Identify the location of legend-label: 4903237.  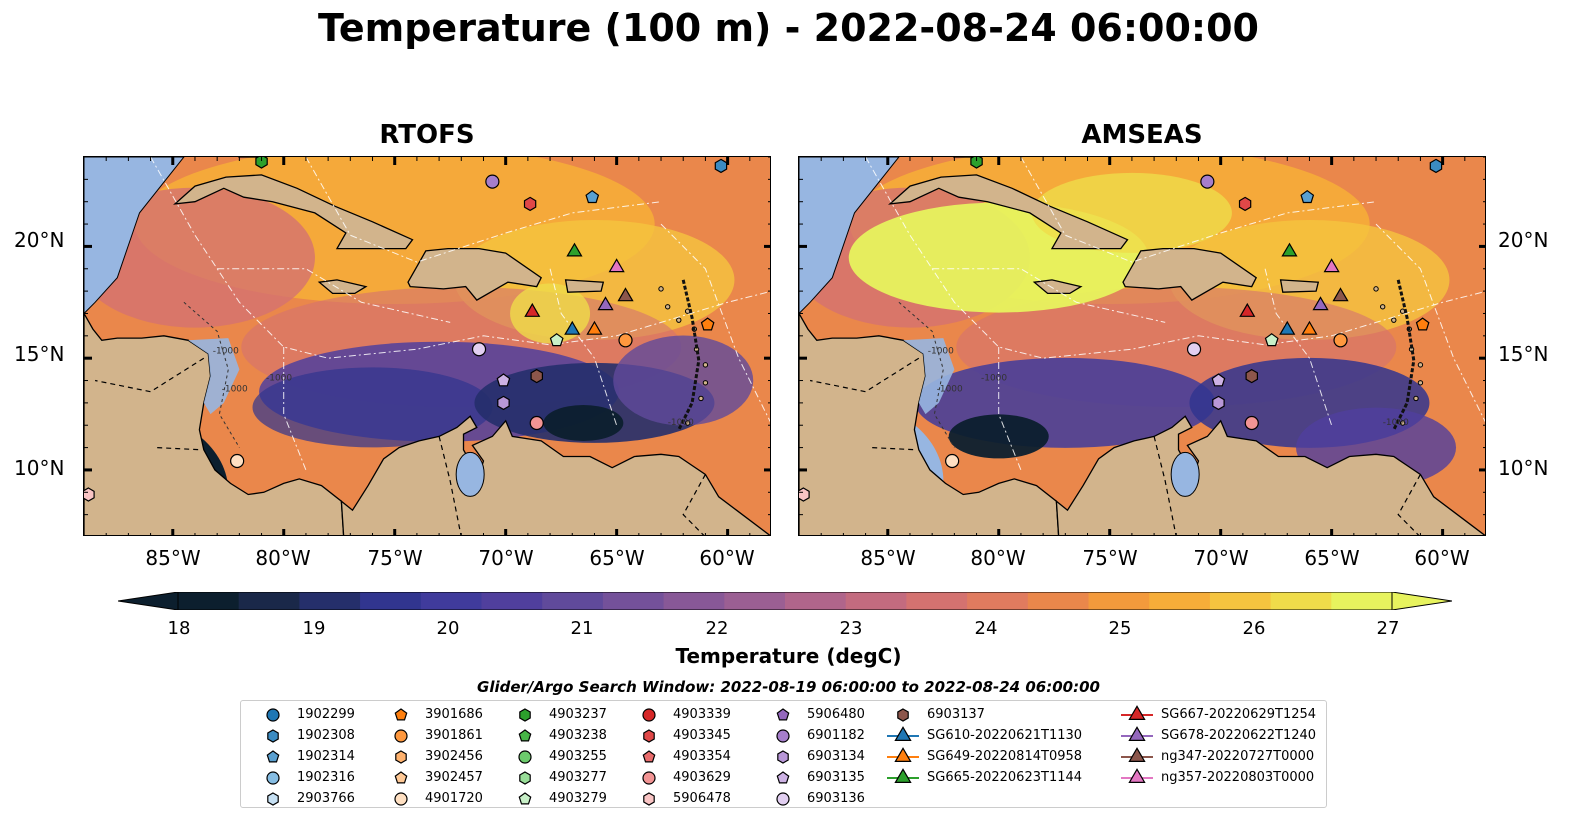
(578, 714).